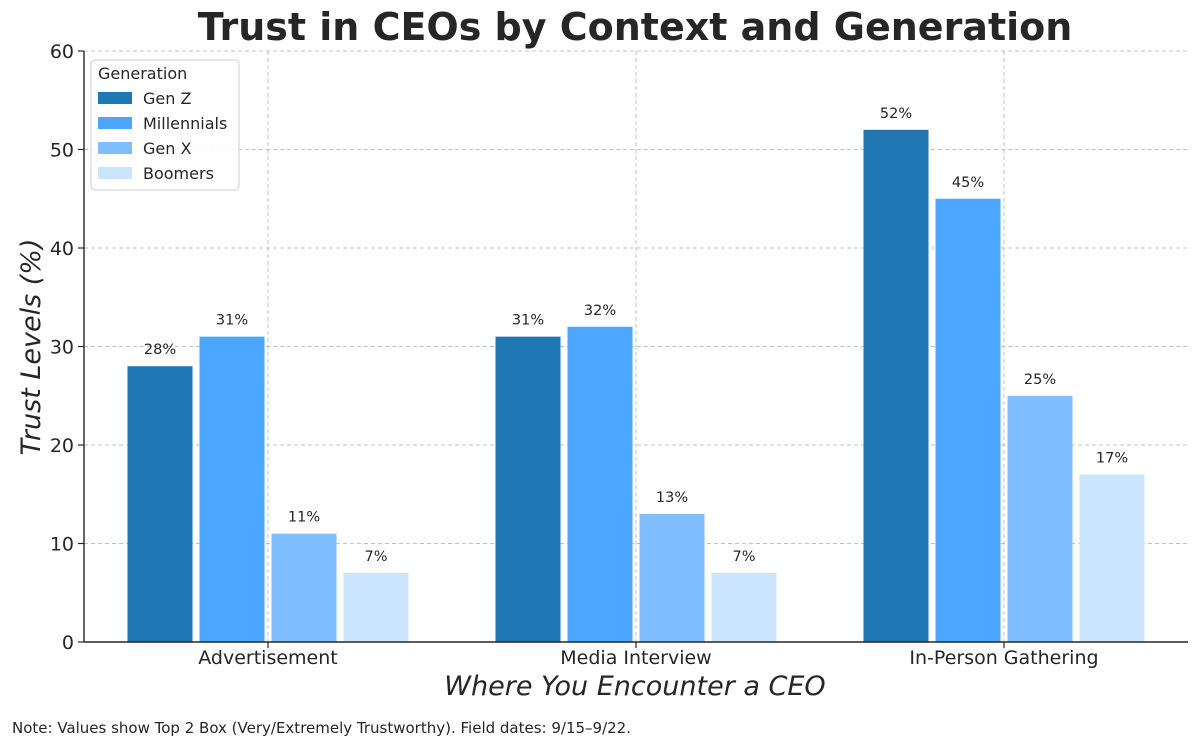 The width and height of the screenshot is (1200, 748). Describe the element at coordinates (635, 27) in the screenshot. I see `chart-title: Trust in CEOs by Context and Generation` at that location.